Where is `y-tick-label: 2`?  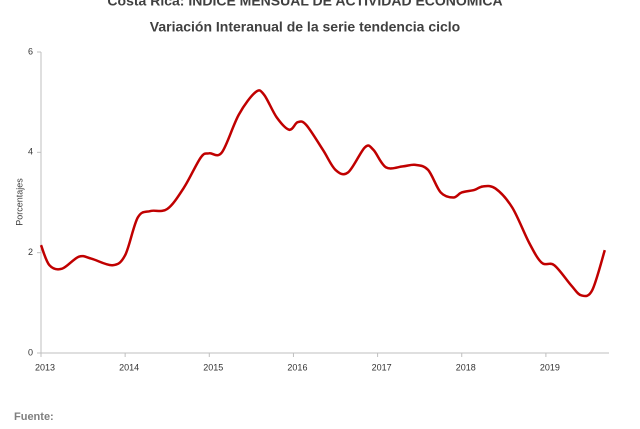
y-tick-label: 2 is located at coordinates (30, 252).